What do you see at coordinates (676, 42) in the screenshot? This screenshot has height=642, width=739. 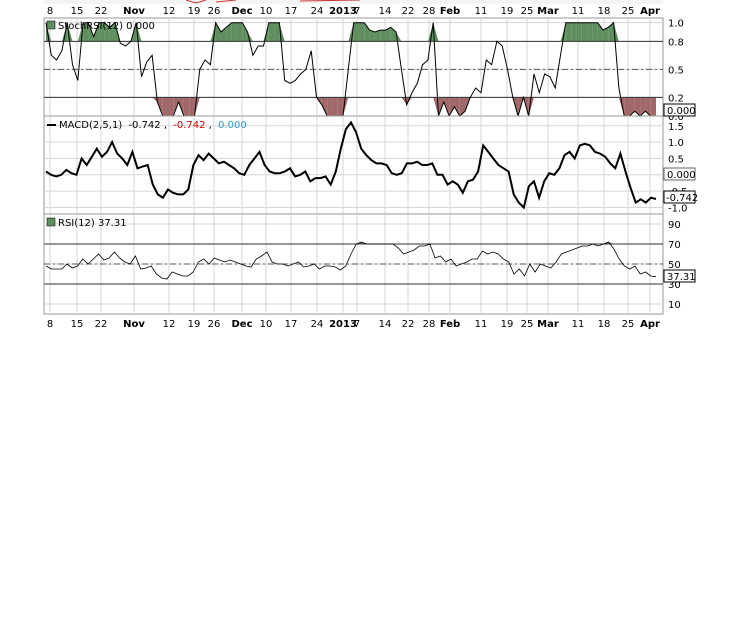 I see `p0-y-tick-1: 0.8` at bounding box center [676, 42].